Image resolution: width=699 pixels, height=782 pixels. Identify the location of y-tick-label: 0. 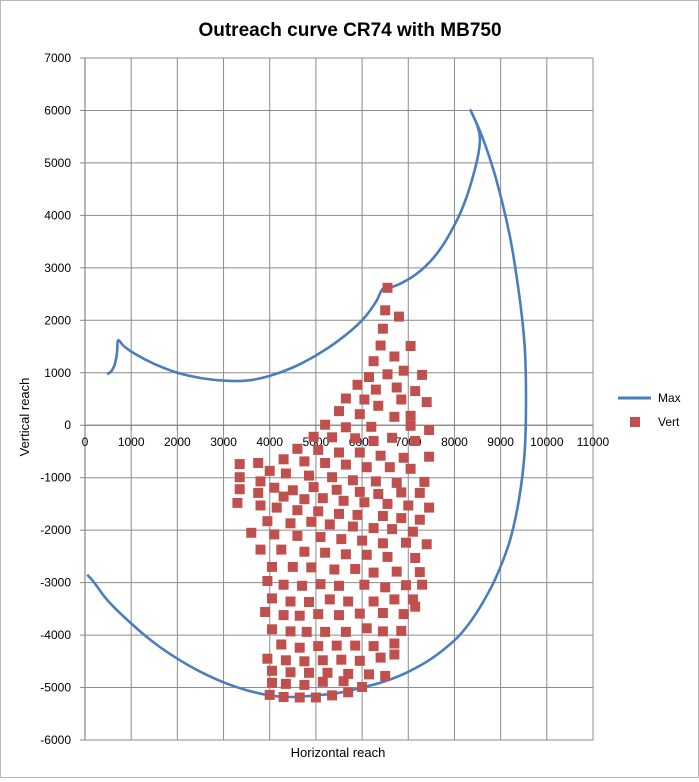
(67, 425).